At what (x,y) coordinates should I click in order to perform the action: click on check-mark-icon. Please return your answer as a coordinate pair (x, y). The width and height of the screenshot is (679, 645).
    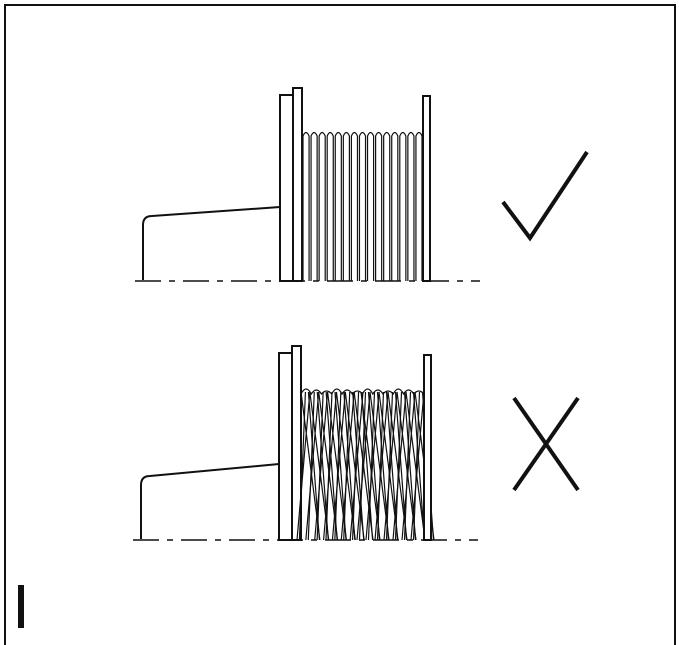
    Looking at the image, I should click on (545, 196).